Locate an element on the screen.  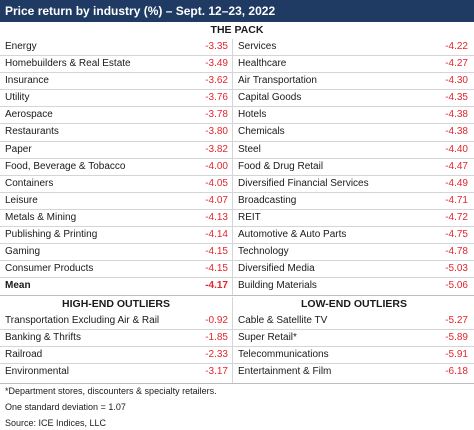
left-industry-name: Transportation Excluding Air & Rail is located at coordinates (82, 320).